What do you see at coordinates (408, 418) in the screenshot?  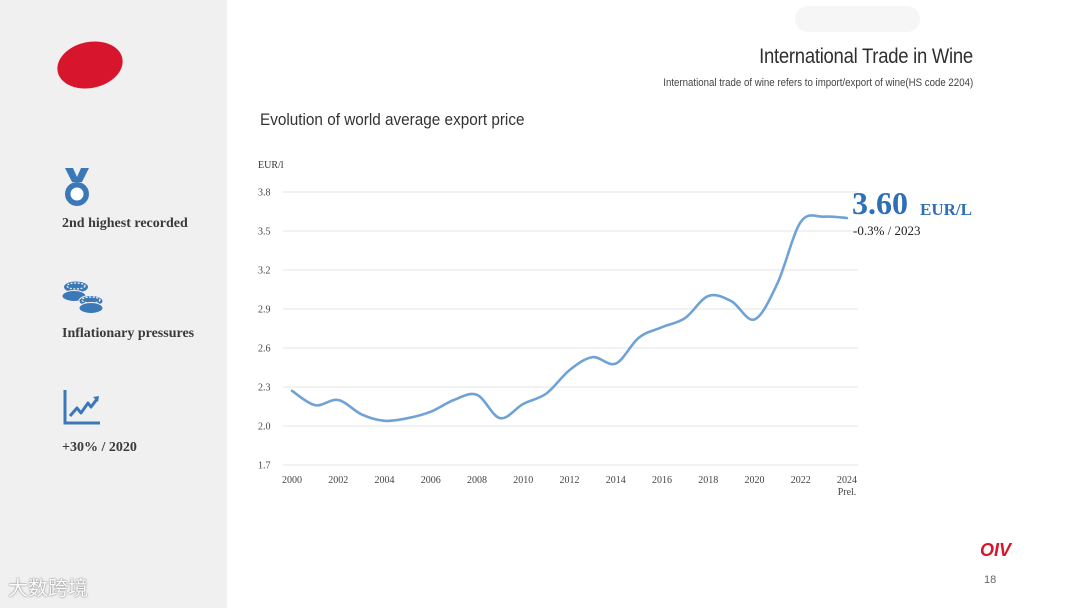 I see `data-point-2005` at bounding box center [408, 418].